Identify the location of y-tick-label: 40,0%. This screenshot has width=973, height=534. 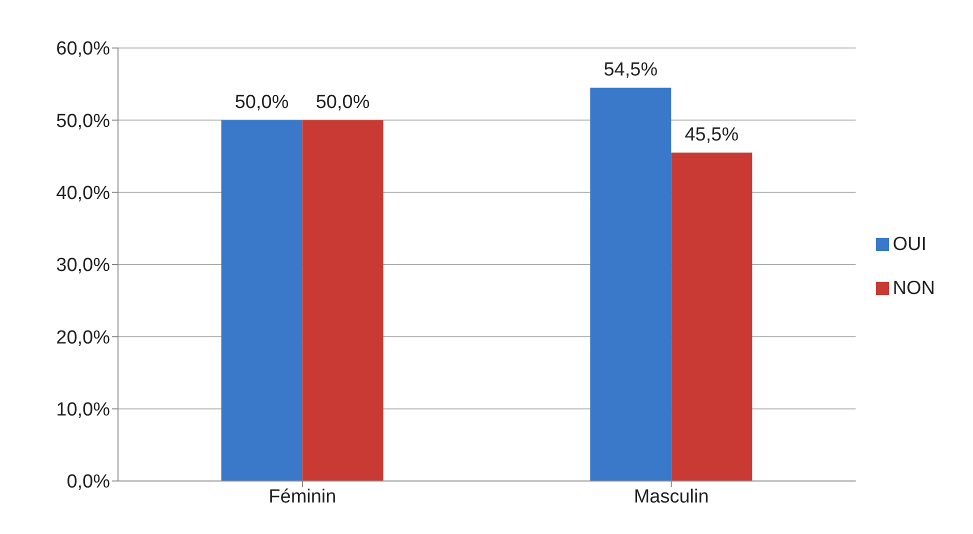
(83, 193).